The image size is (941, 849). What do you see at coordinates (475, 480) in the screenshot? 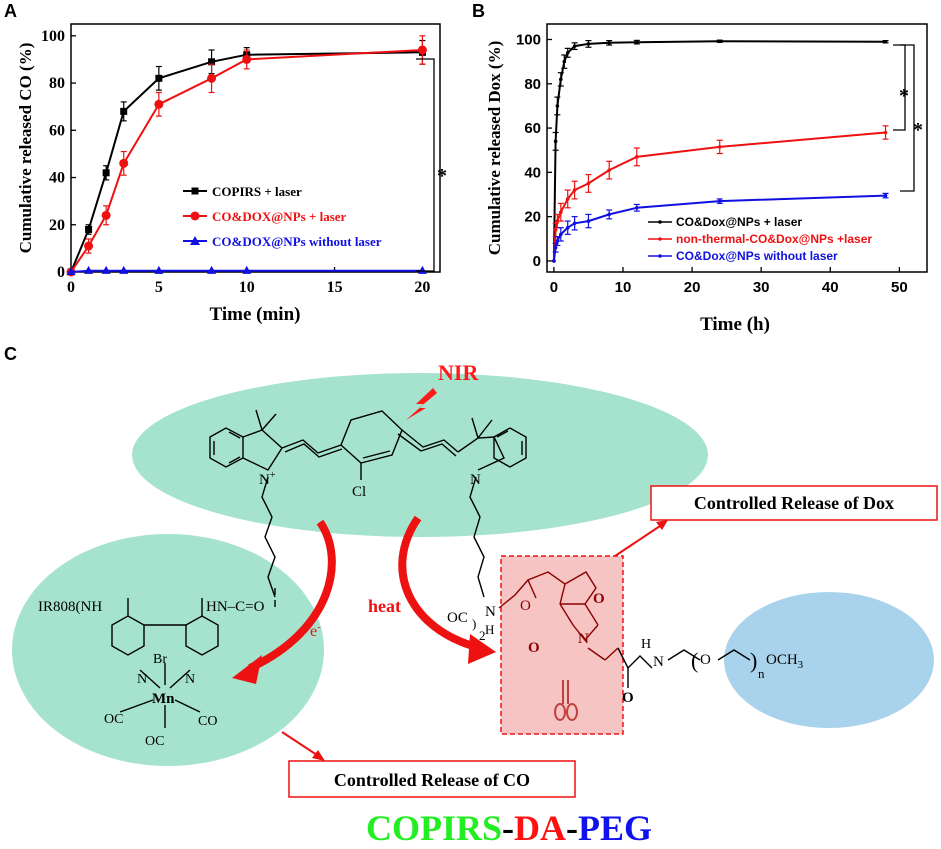
I see `cyanine-n-right: N` at bounding box center [475, 480].